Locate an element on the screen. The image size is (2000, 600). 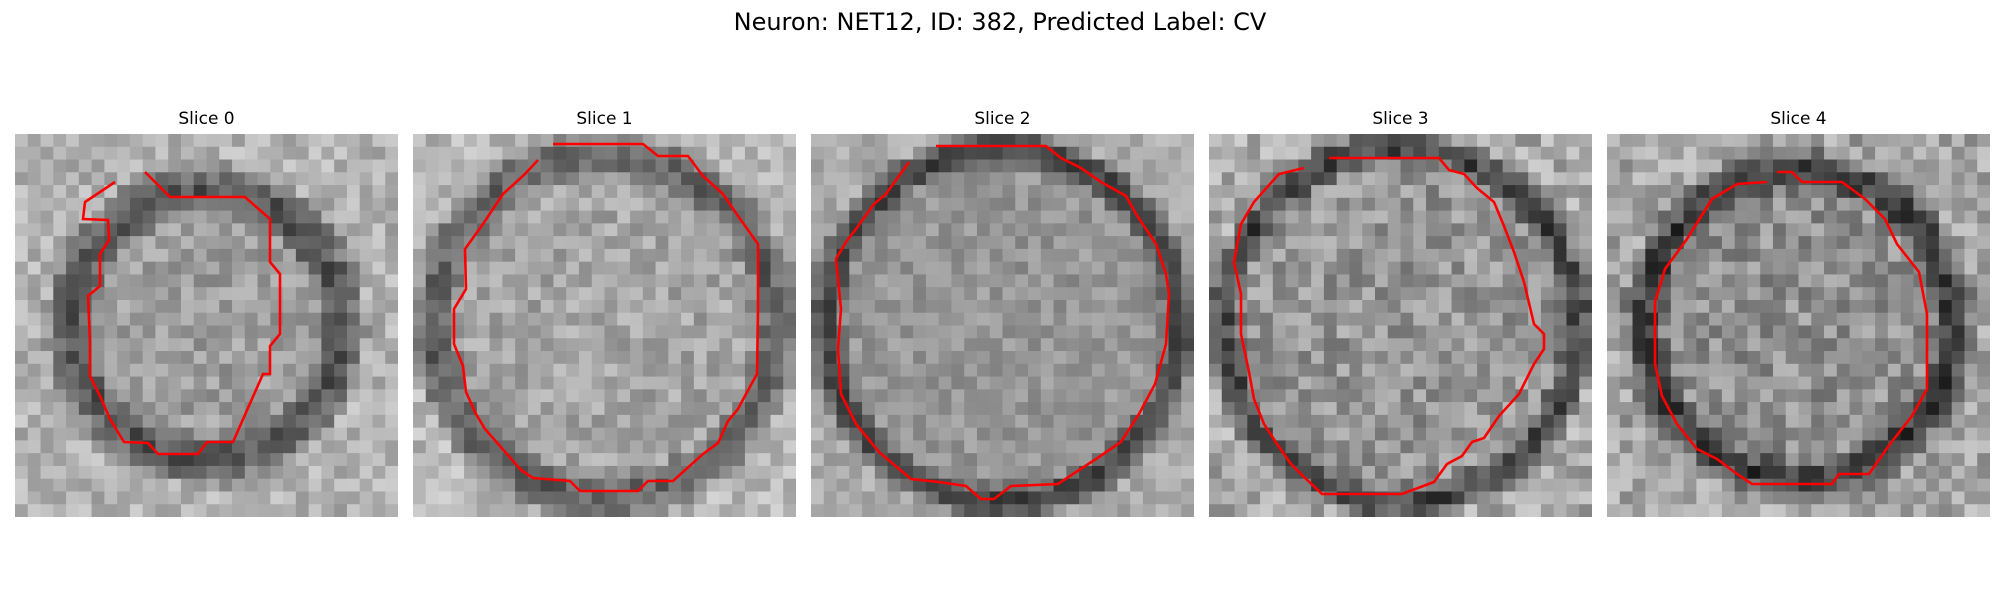
slice-panel-3: Slice 3 is located at coordinates (1400, 312).